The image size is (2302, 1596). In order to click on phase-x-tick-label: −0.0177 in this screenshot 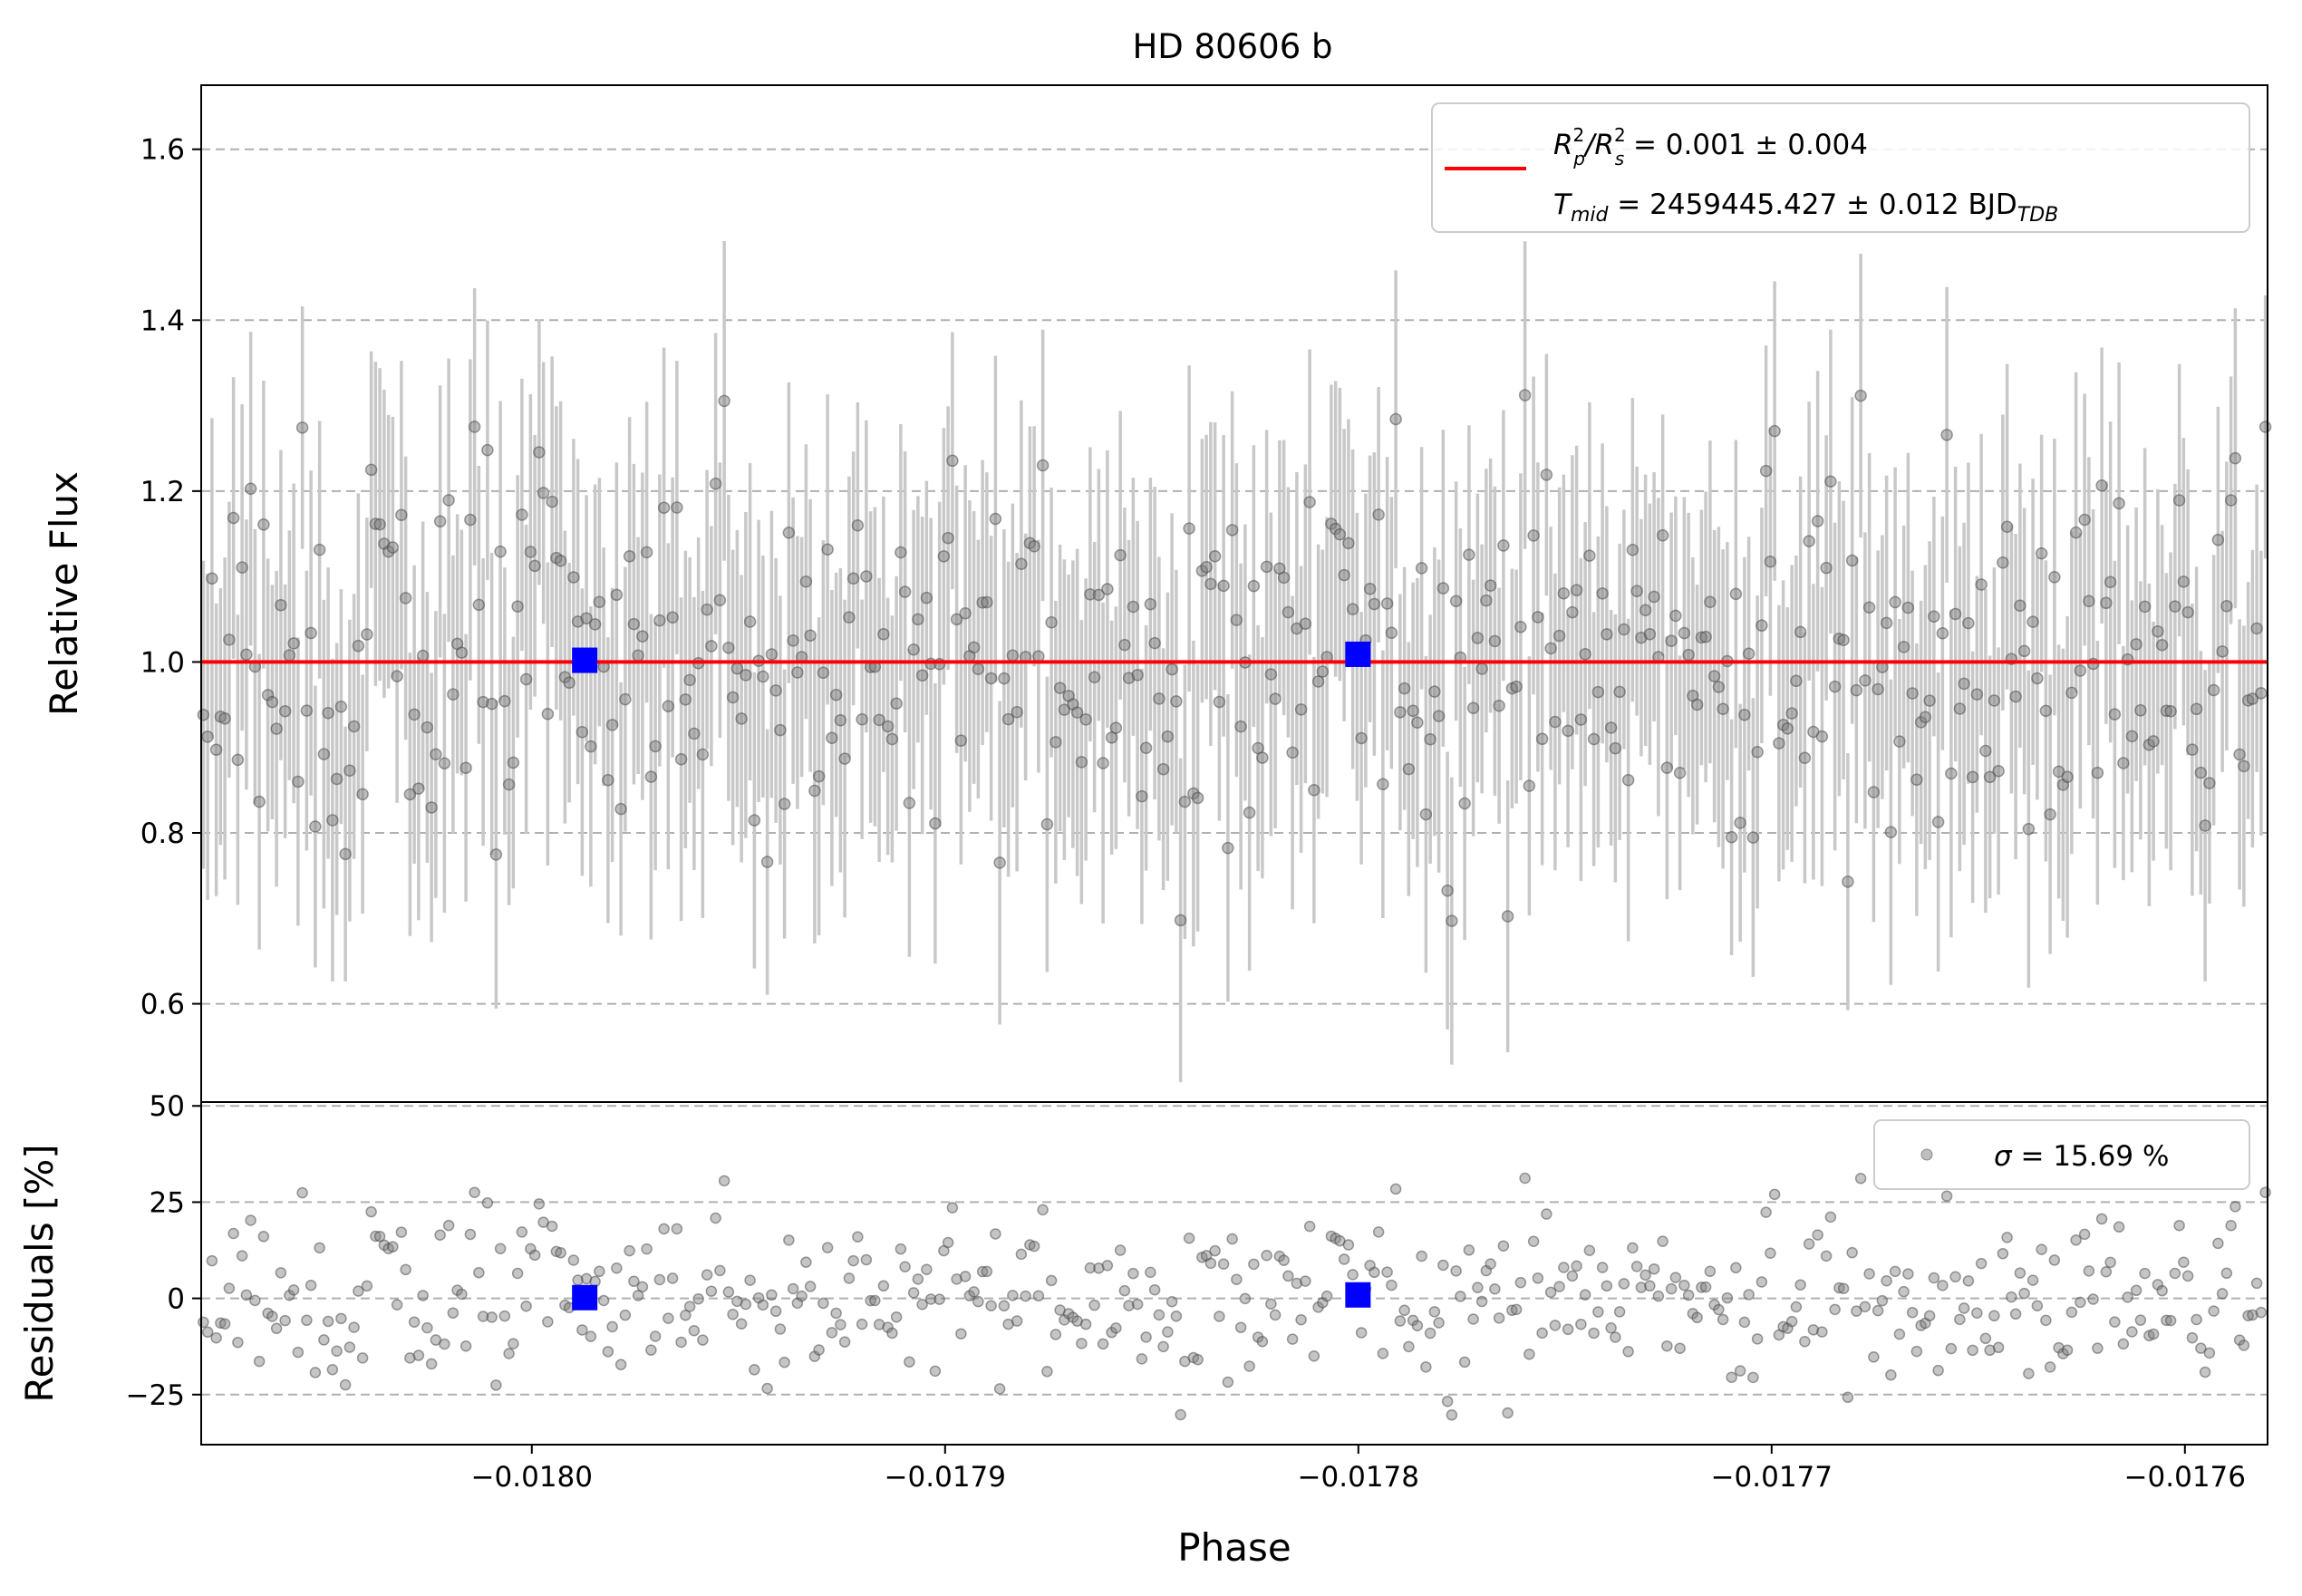, I will do `click(1772, 1477)`.